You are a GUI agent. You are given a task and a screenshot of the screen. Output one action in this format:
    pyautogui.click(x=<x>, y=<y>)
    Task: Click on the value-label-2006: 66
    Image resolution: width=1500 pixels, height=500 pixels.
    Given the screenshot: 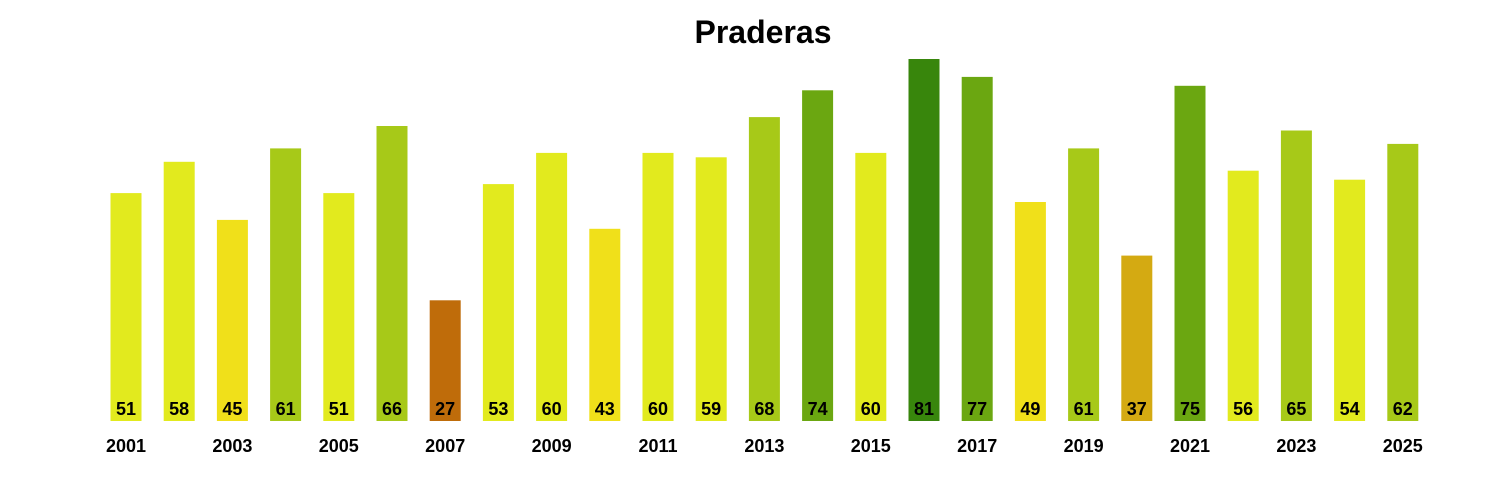 What is the action you would take?
    pyautogui.click(x=392, y=409)
    